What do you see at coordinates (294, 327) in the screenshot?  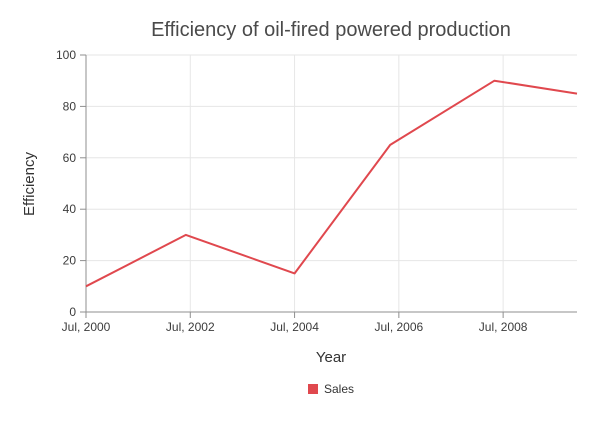 I see `x-tick-label: Jul, 2004` at bounding box center [294, 327].